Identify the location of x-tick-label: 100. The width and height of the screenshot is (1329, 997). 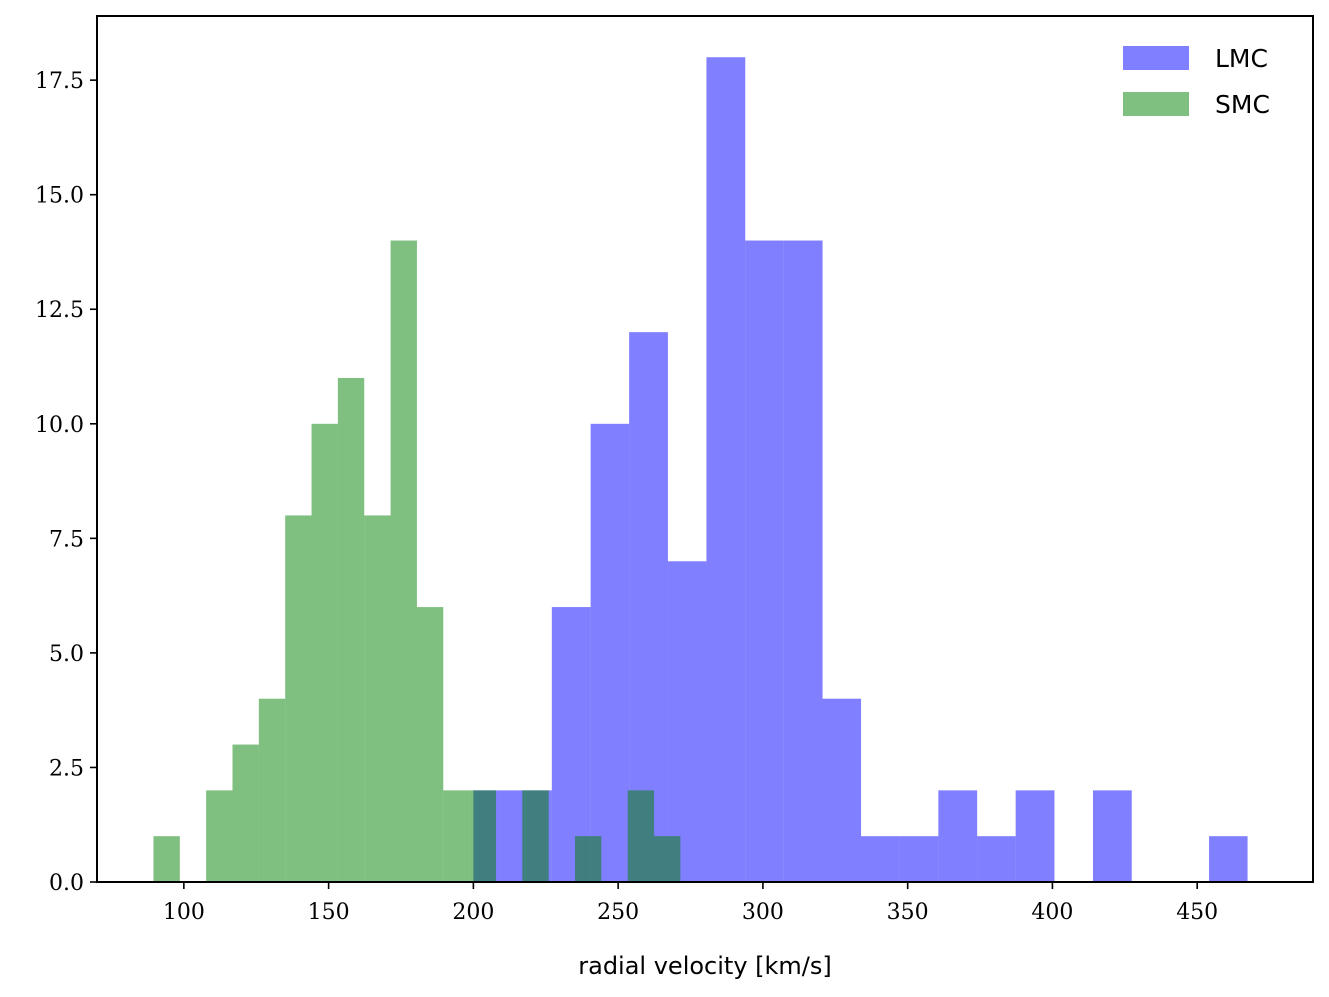
(184, 912).